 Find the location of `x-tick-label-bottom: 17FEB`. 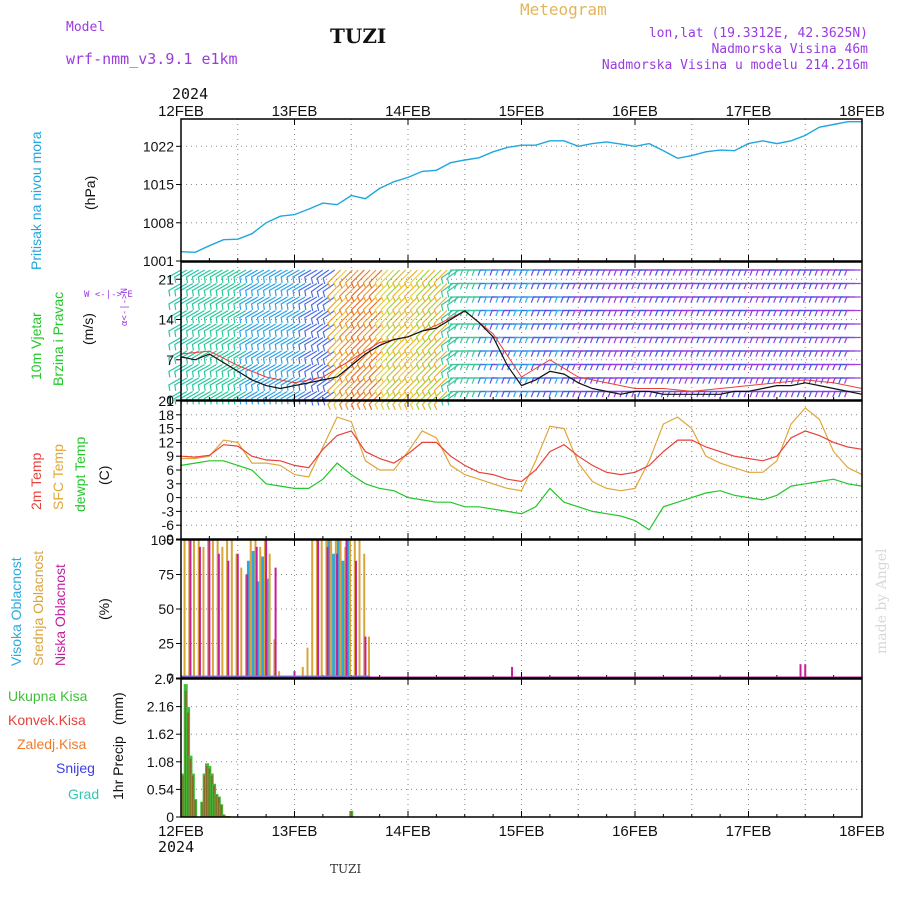

x-tick-label-bottom: 17FEB is located at coordinates (749, 831).